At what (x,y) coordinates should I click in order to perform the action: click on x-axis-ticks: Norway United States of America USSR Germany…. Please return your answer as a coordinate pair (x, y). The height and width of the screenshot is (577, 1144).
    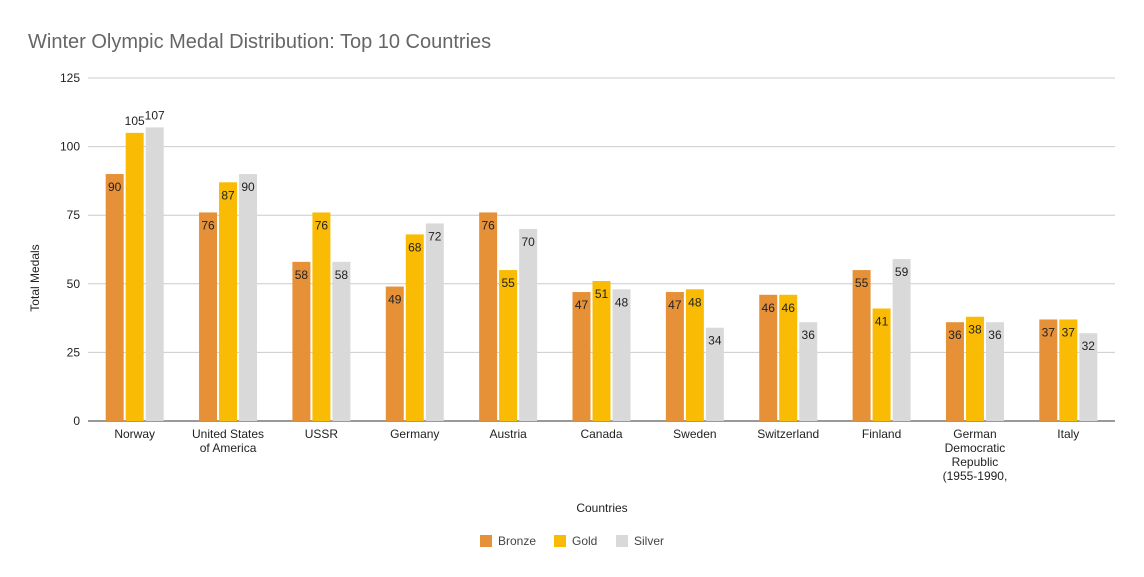
    Looking at the image, I should click on (596, 455).